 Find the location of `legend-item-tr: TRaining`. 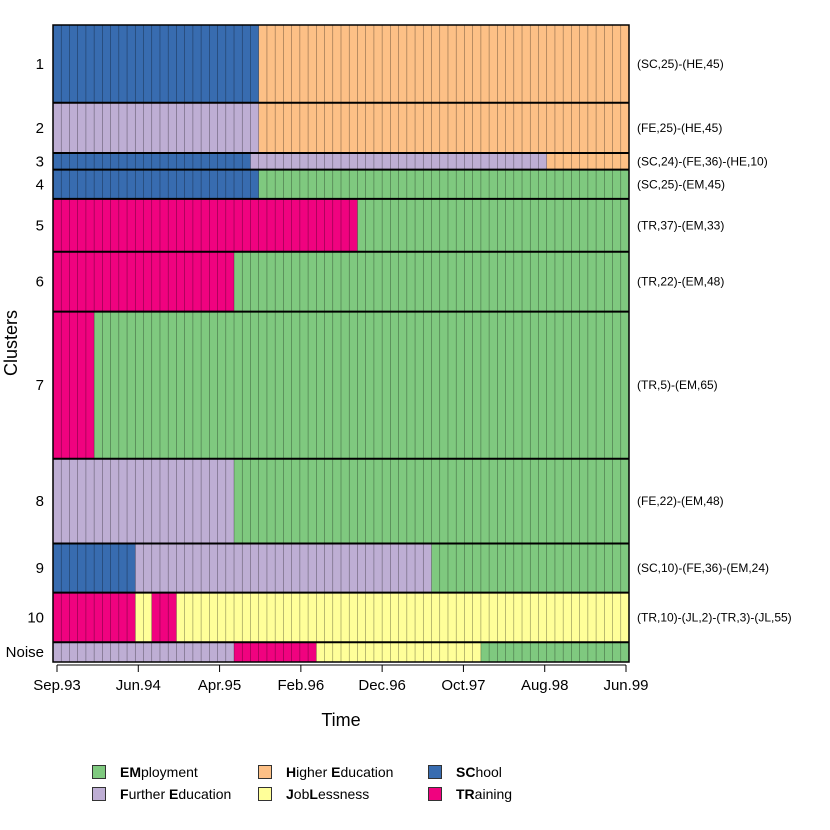

legend-item-tr: TRaining is located at coordinates (470, 794).